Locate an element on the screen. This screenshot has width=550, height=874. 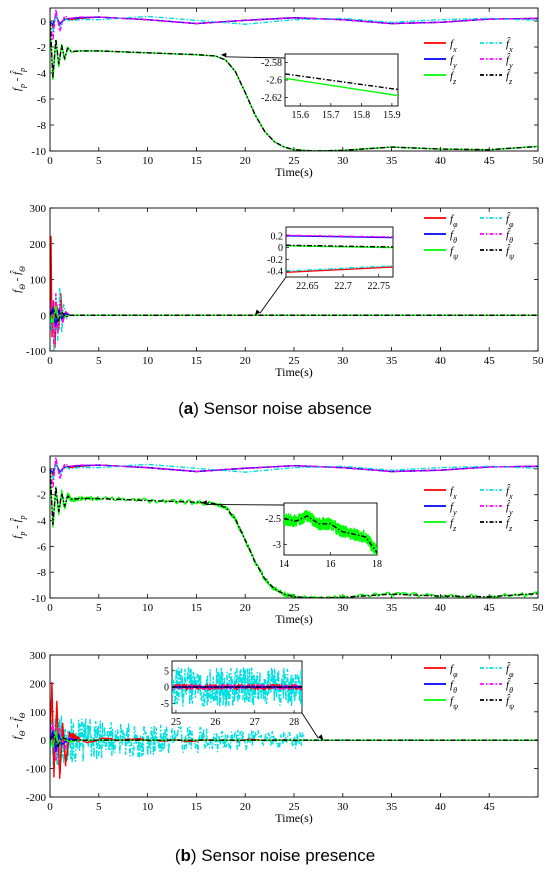
inset-y-tick-label: -2.58 is located at coordinates (271, 63).